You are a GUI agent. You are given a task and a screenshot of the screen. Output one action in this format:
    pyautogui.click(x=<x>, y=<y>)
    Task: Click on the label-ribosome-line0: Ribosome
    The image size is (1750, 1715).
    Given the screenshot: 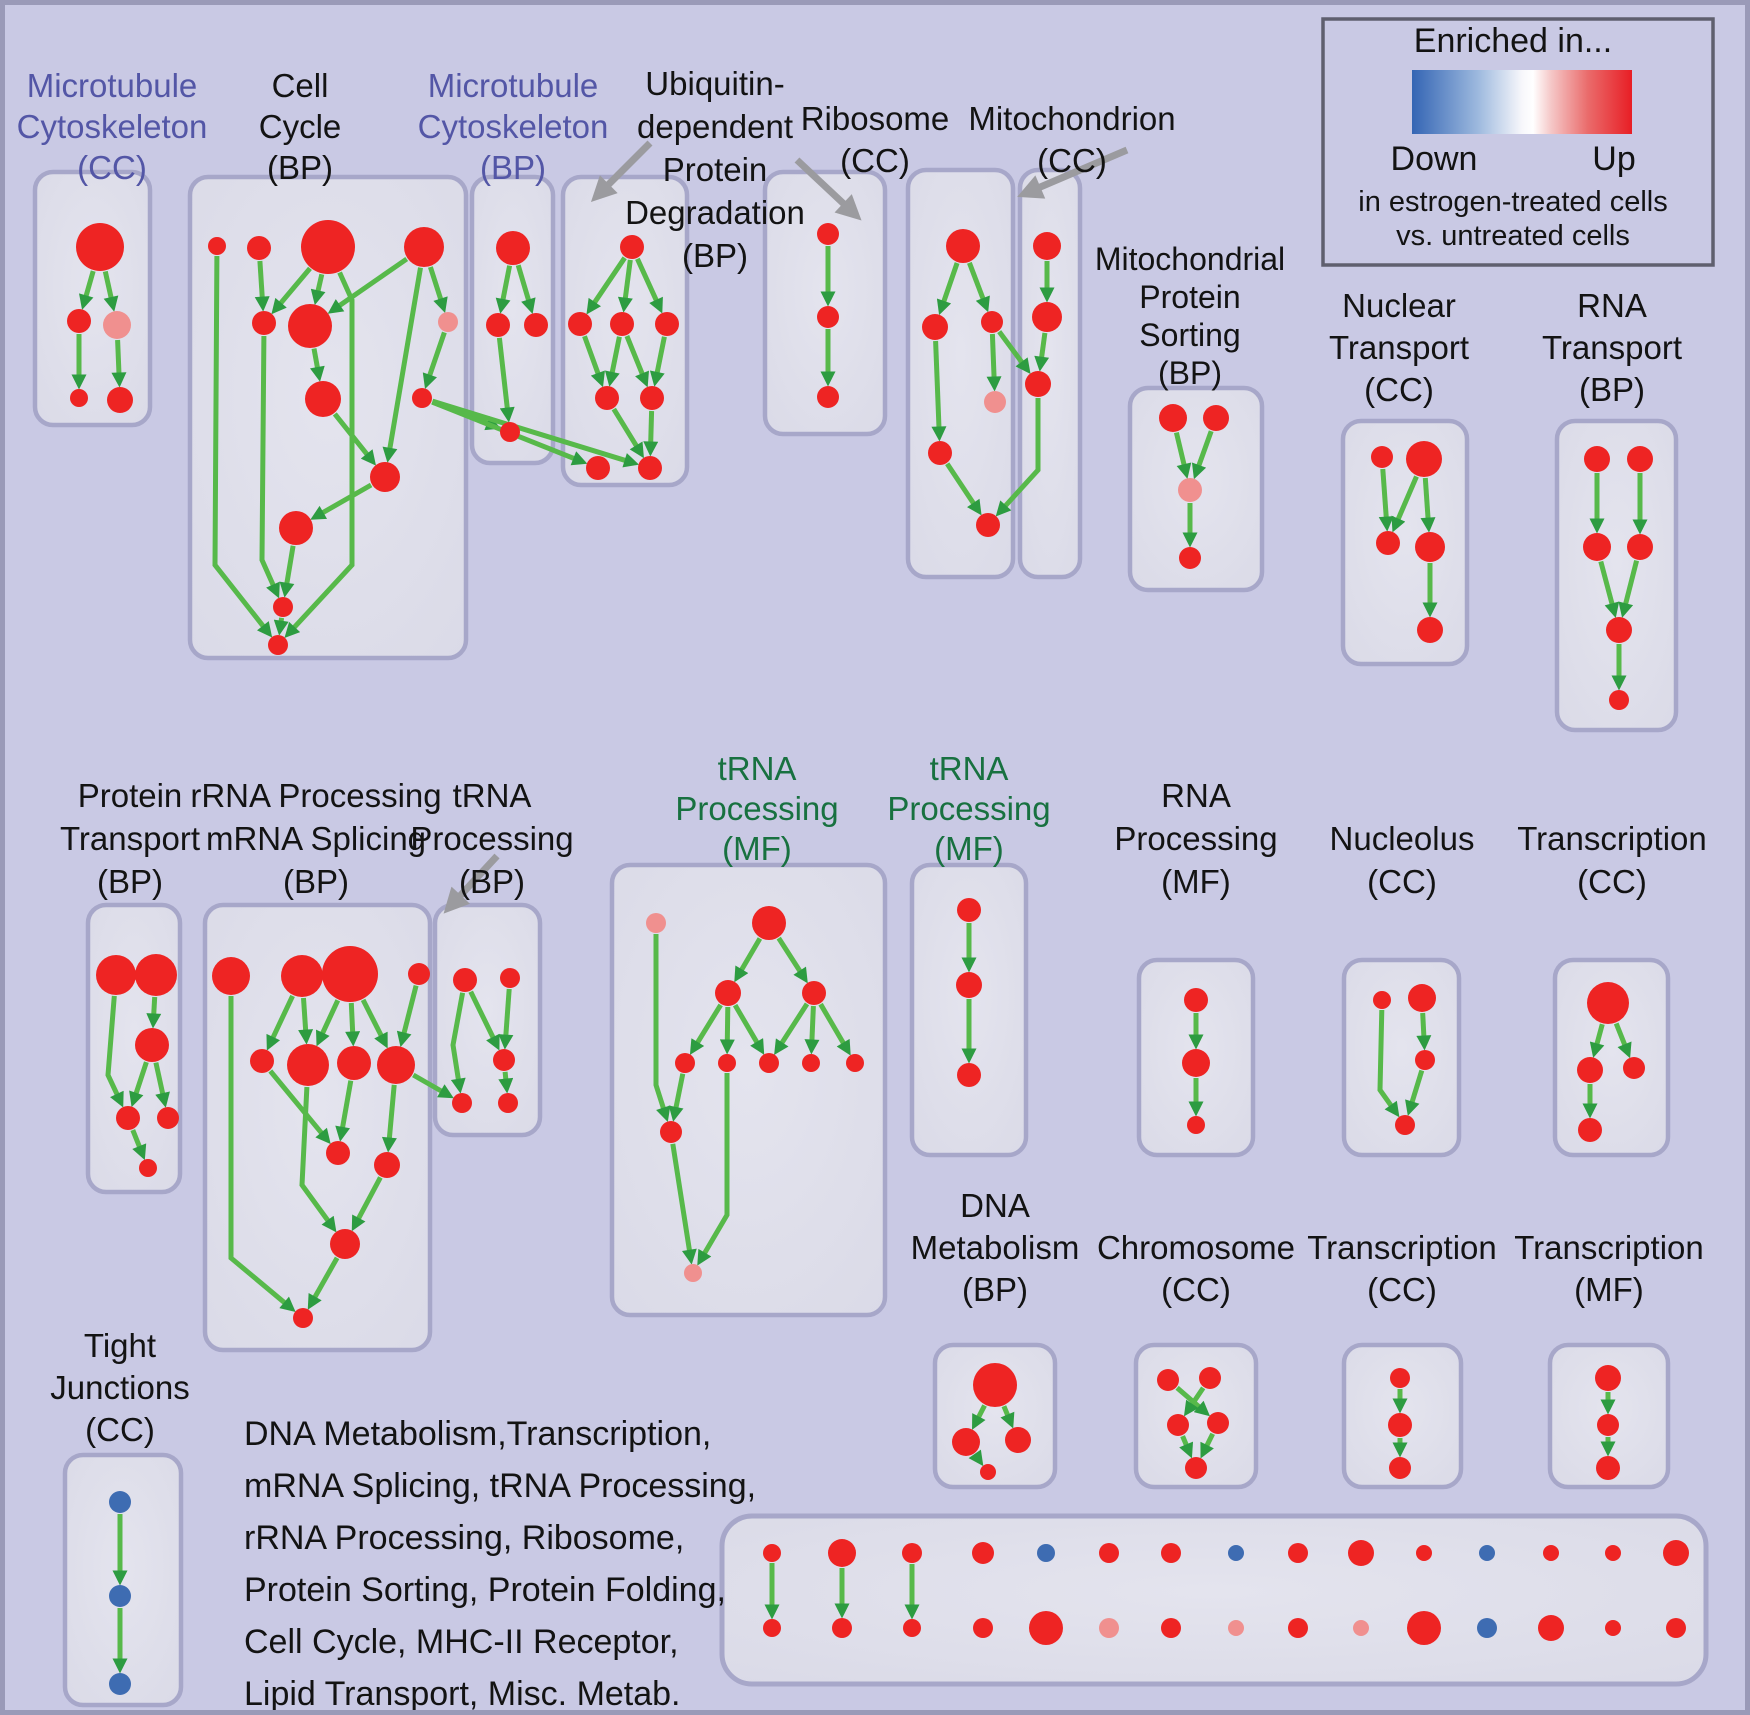 What is the action you would take?
    pyautogui.click(x=875, y=118)
    